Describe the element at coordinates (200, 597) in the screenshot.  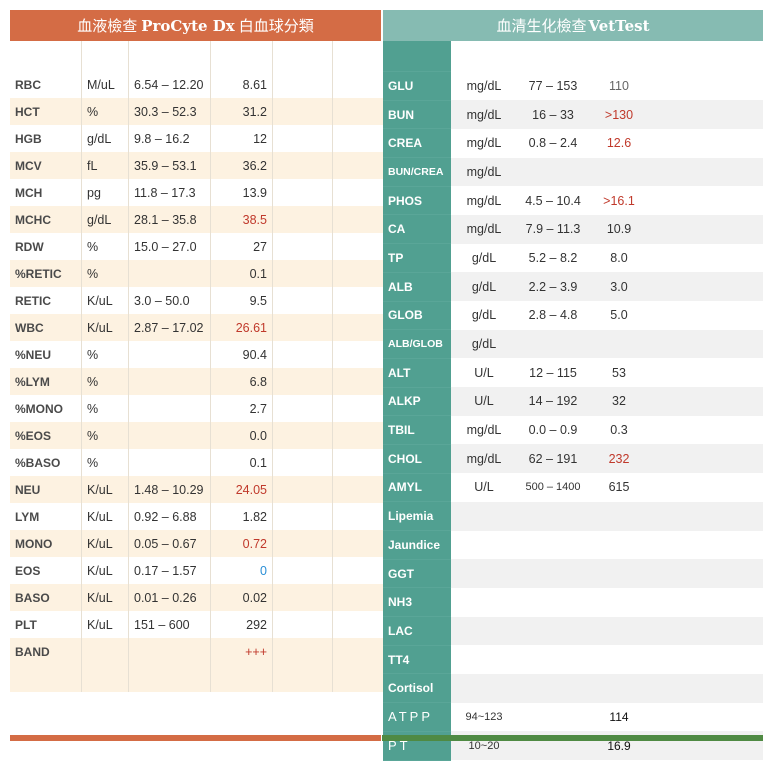
I see `table-row: BASO K/uL 0.01 – 0.26 0.02` at that location.